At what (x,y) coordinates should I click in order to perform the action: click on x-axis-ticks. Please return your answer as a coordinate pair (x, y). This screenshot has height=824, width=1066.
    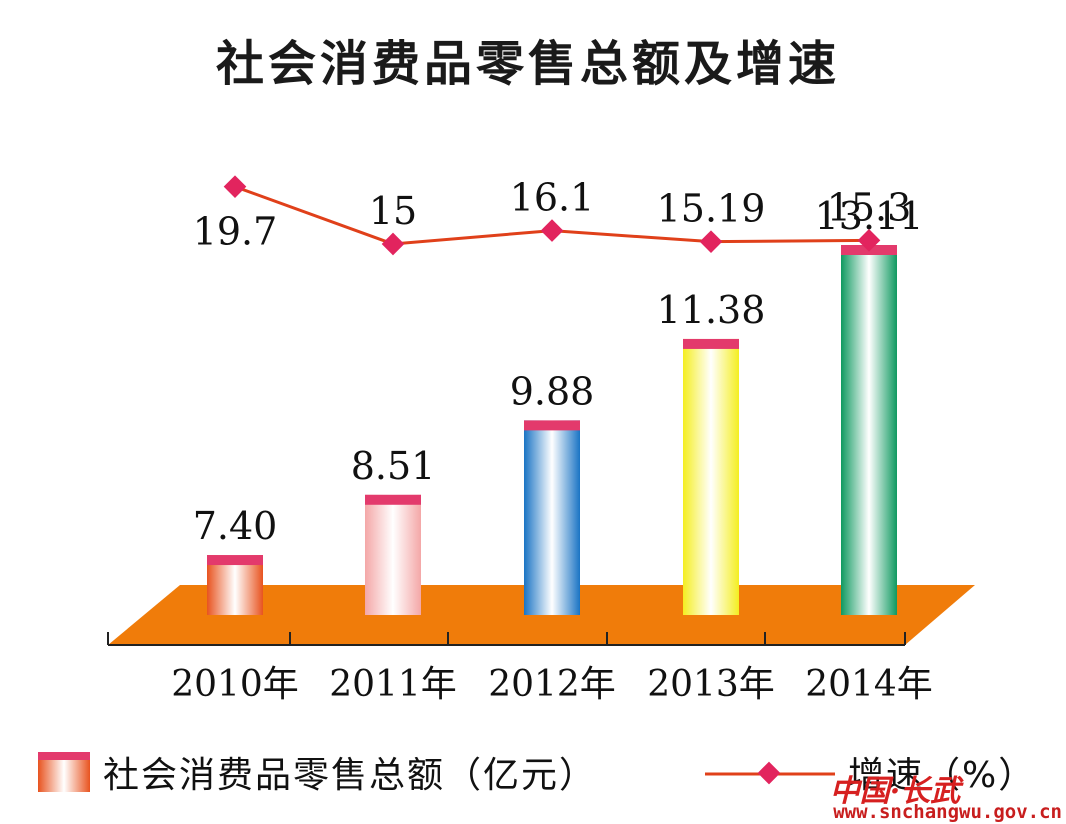
    Looking at the image, I should click on (506, 638).